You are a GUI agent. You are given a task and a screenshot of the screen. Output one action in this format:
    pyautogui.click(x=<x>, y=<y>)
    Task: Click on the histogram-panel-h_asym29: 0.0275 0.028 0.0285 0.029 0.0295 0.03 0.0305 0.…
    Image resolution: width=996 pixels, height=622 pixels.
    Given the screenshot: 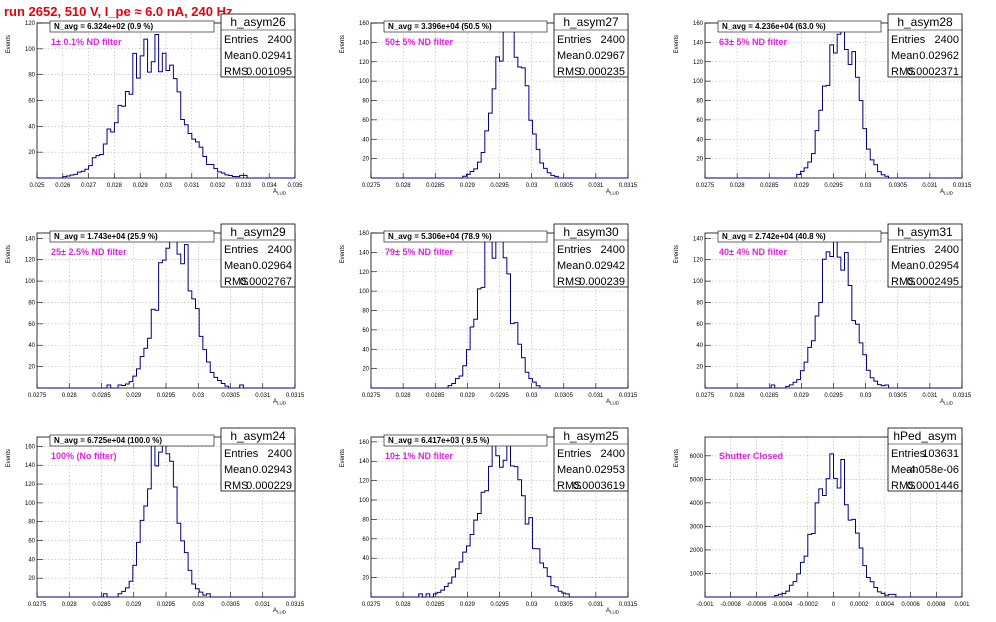 What is the action you would take?
    pyautogui.click(x=155, y=314)
    